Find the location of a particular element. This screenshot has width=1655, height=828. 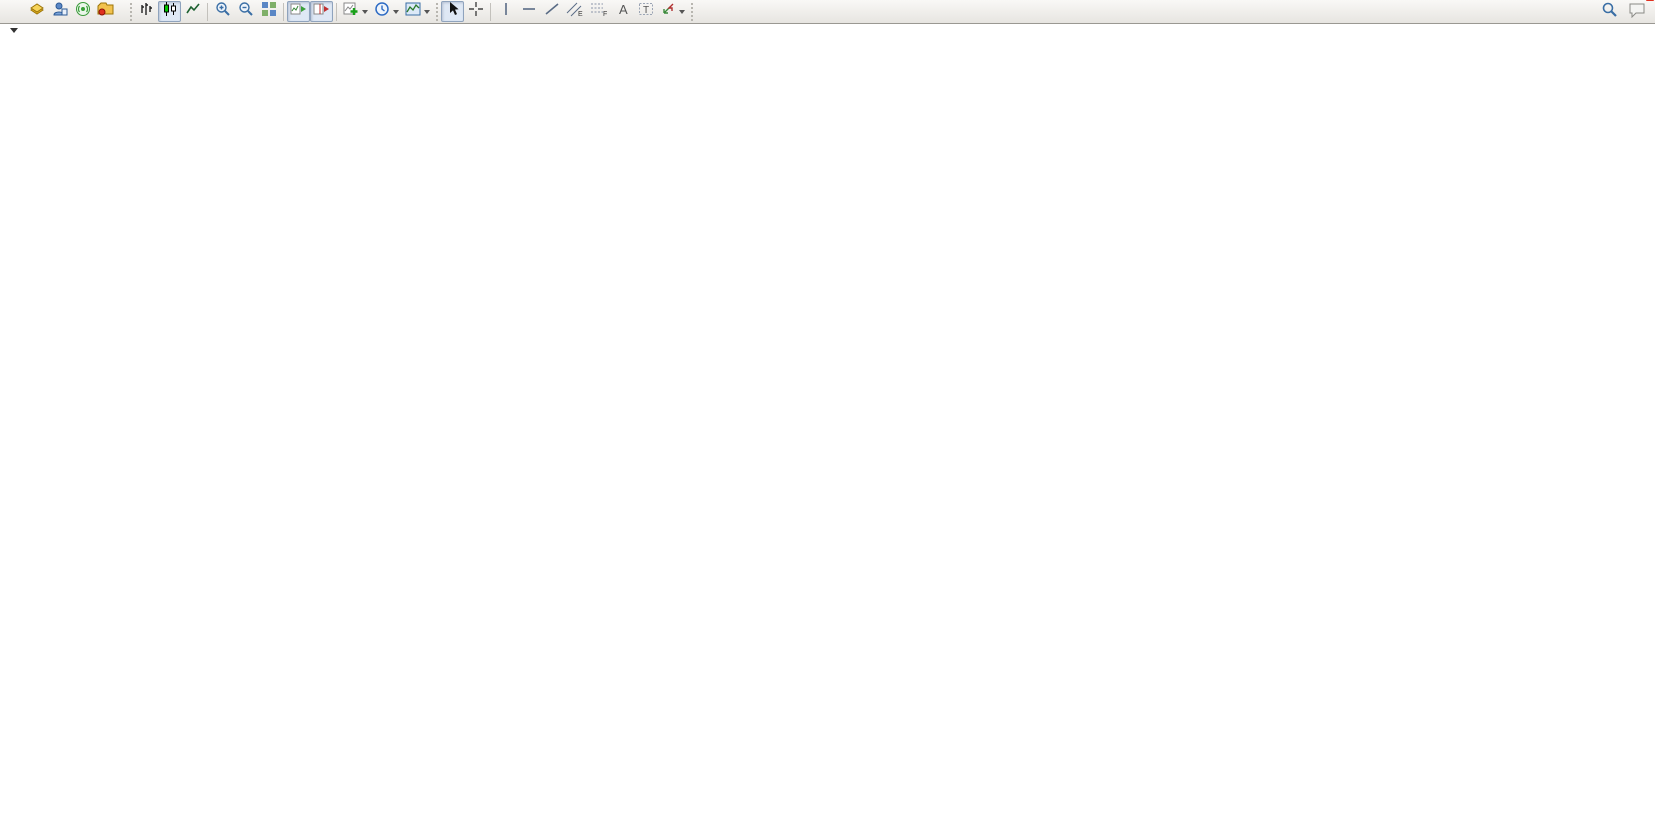

add-indicator-icon is located at coordinates (351, 11).